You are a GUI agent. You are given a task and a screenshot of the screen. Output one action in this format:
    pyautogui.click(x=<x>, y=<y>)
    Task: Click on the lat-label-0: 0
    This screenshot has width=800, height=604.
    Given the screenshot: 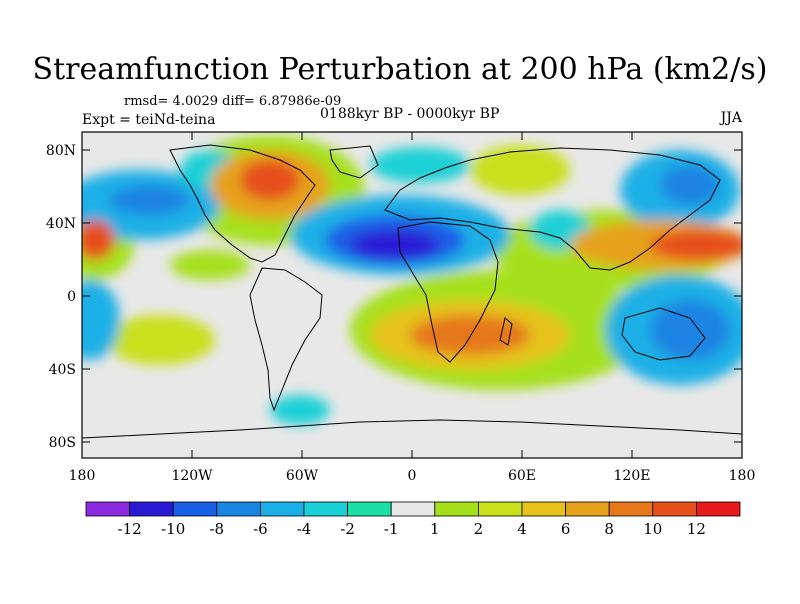 What is the action you would take?
    pyautogui.click(x=71, y=297)
    